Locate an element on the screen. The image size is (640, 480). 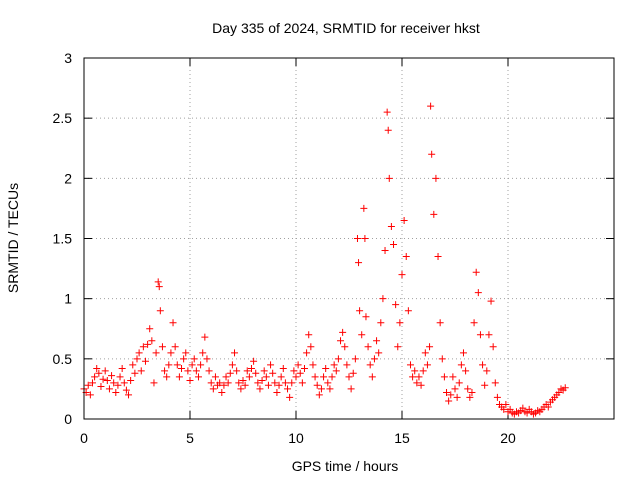
x-tick-label: 15 is located at coordinates (402, 438).